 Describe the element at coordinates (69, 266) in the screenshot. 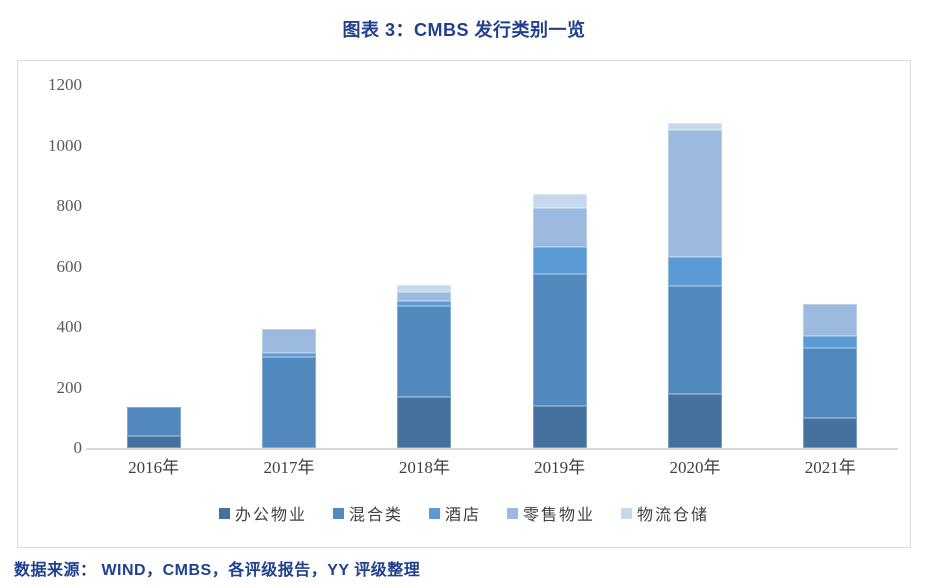

I see `y-tick-label: 600` at that location.